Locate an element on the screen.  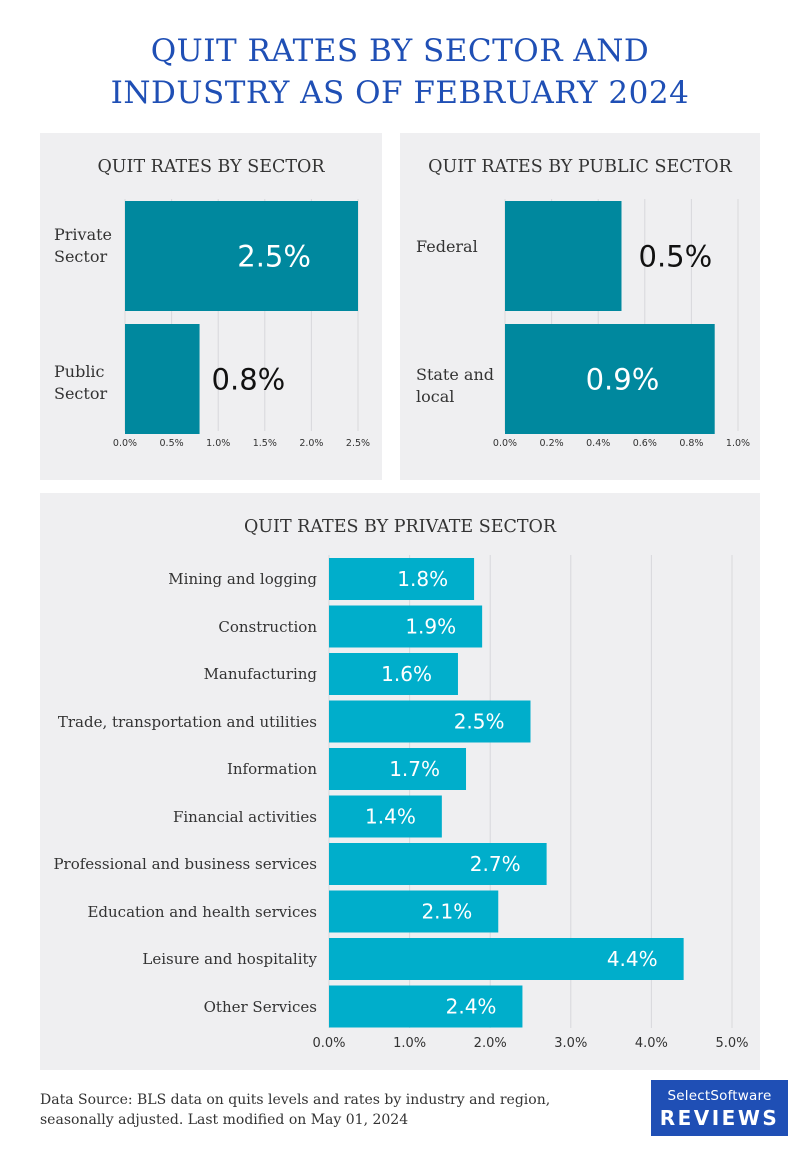
bar-value-label: 4.4% is located at coordinates (632, 959).